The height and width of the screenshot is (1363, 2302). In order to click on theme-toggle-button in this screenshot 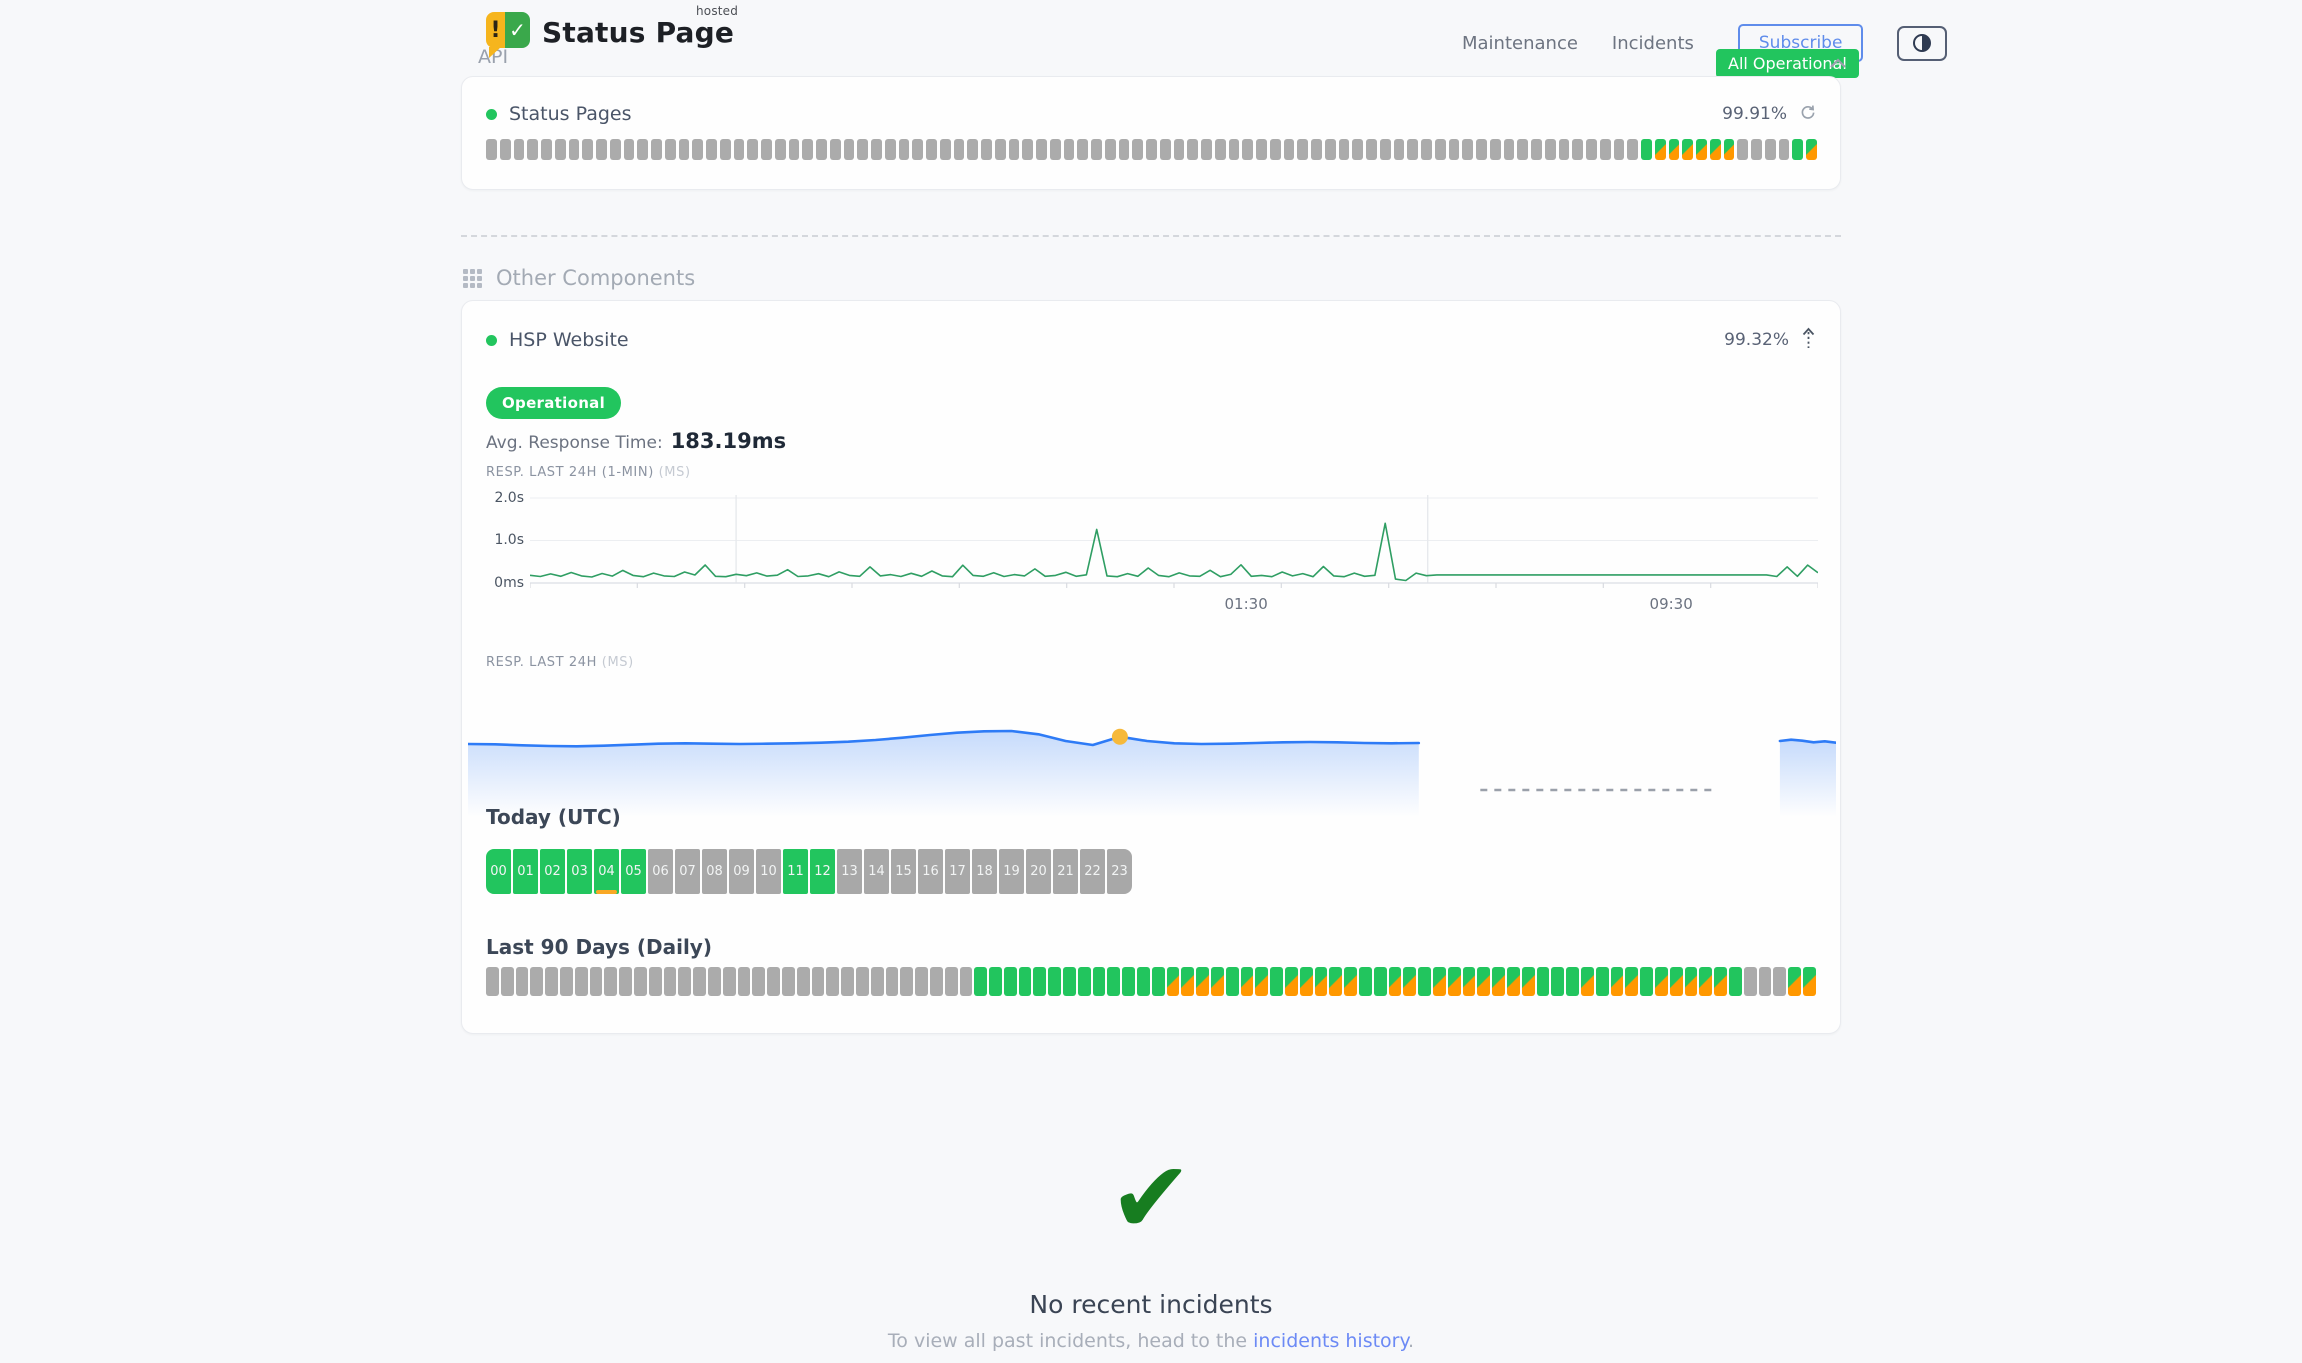, I will do `click(1922, 43)`.